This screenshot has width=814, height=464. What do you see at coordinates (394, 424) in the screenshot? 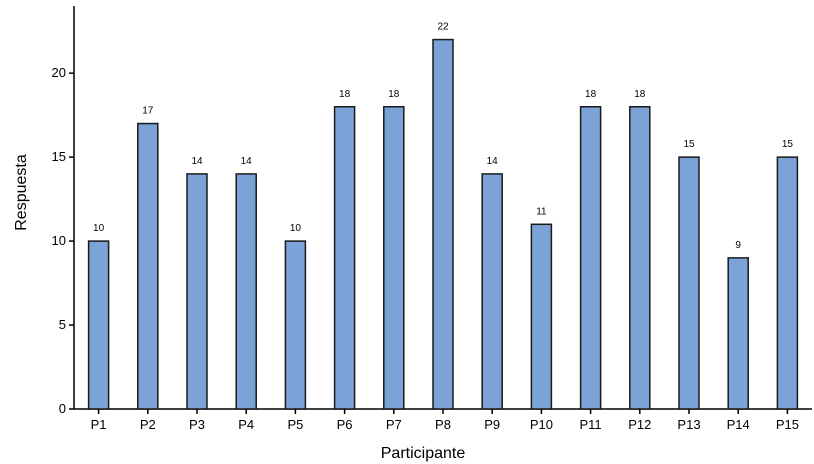
I see `x-tick-label: P7` at bounding box center [394, 424].